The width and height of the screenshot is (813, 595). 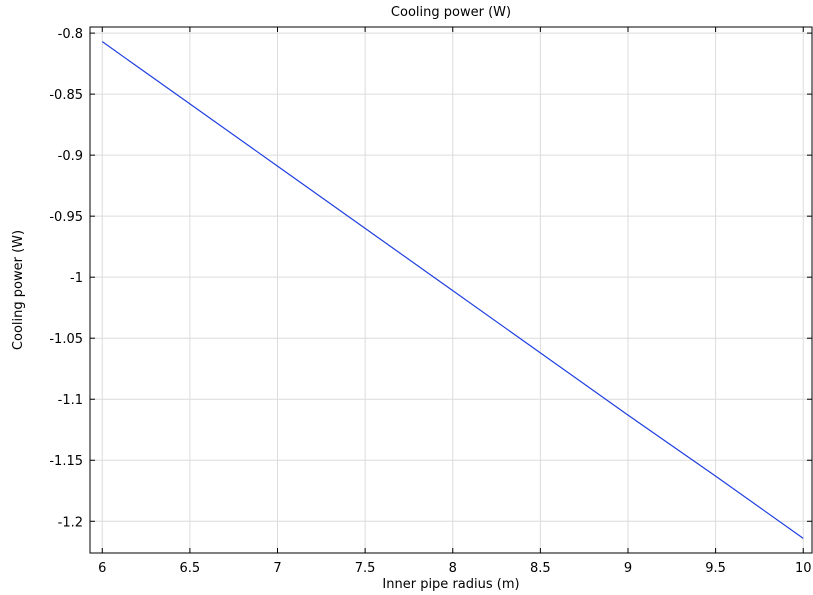 What do you see at coordinates (18, 290) in the screenshot?
I see `y-axis-title: Cooling power (W)` at bounding box center [18, 290].